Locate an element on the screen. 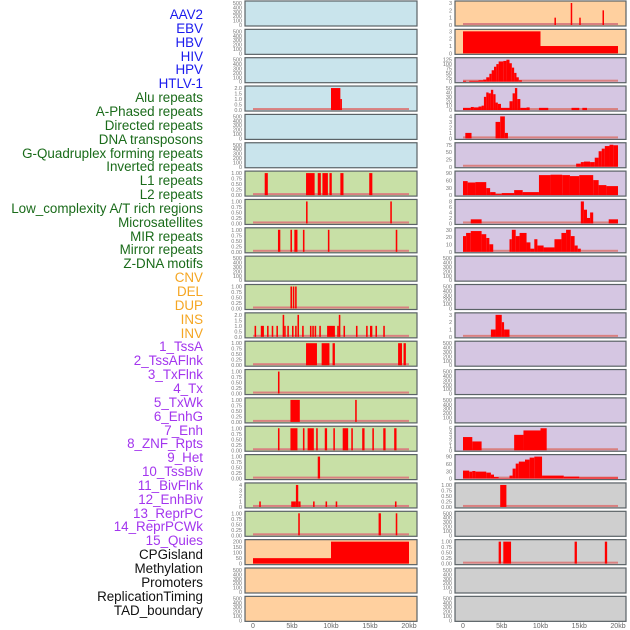 The width and height of the screenshot is (630, 630). y-tick-label: 1.00 is located at coordinates (236, 373).